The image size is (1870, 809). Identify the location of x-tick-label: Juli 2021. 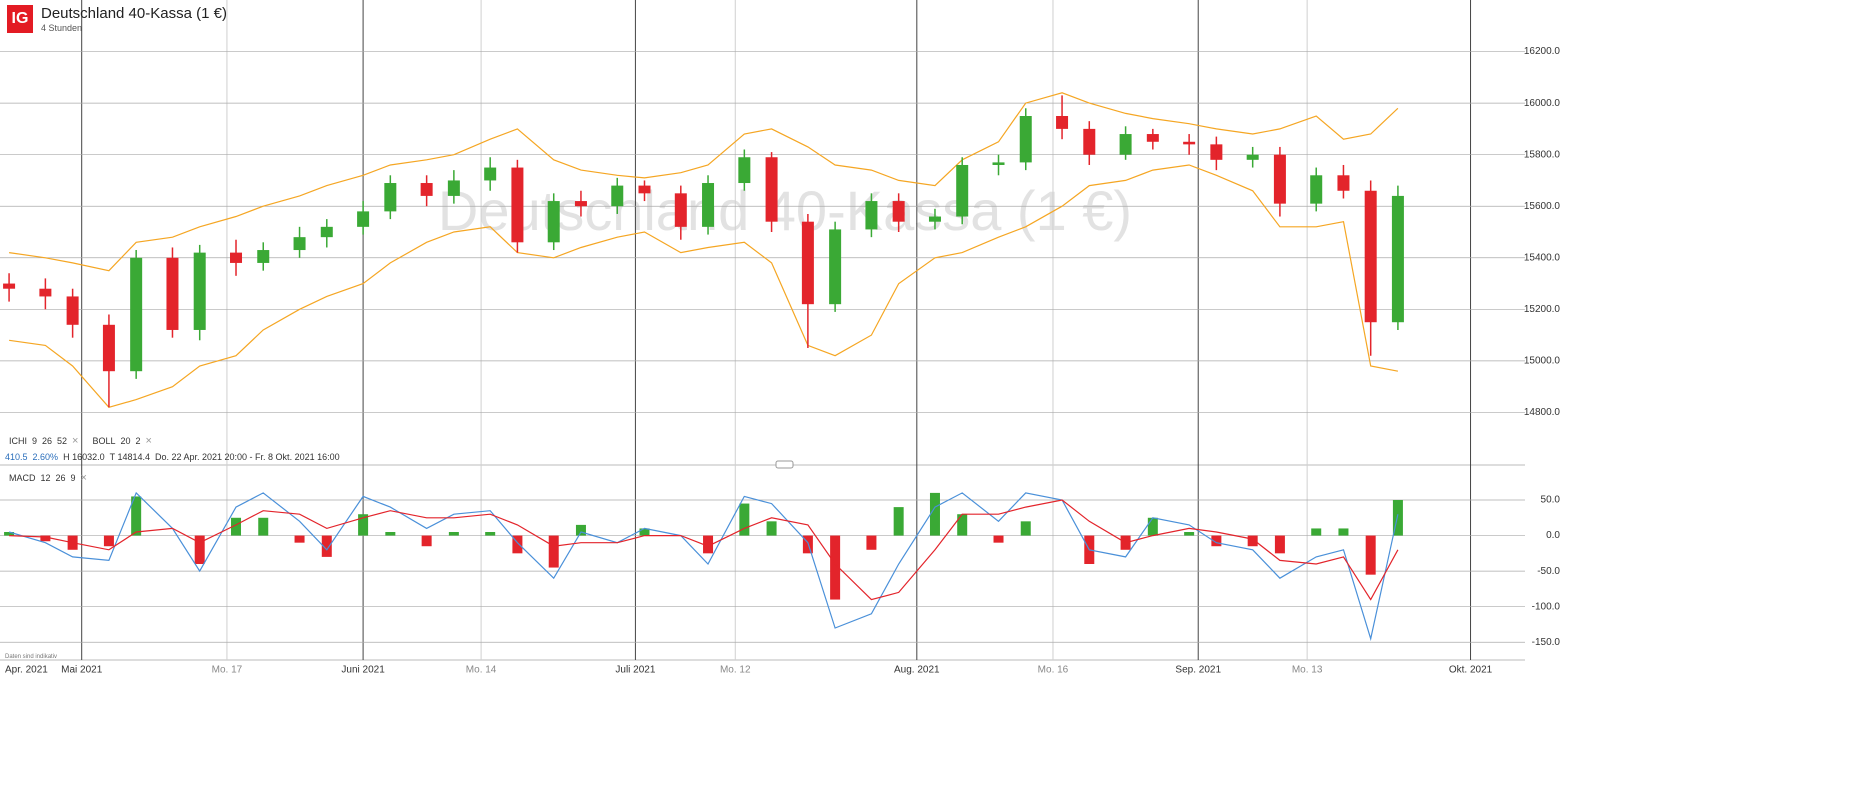
(635, 670).